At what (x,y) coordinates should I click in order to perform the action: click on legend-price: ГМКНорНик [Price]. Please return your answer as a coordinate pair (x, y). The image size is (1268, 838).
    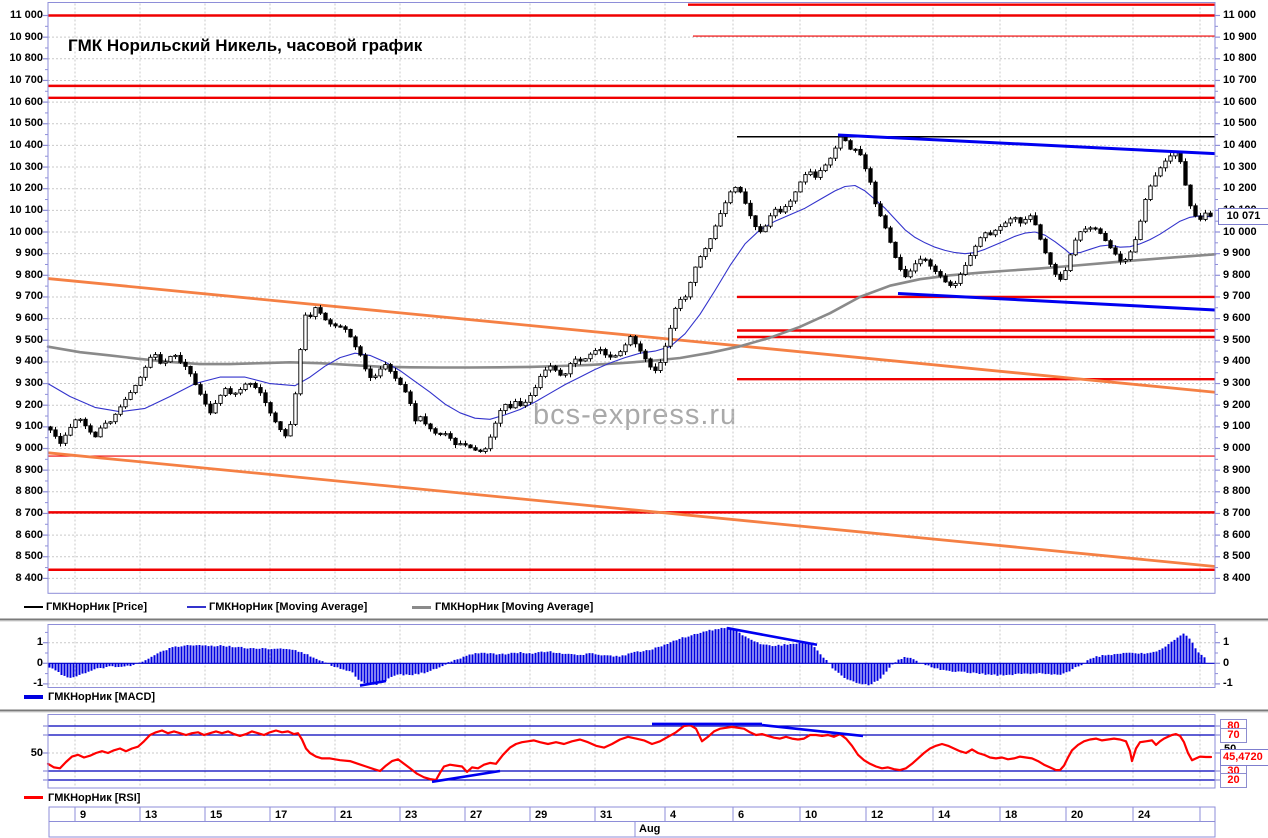
    Looking at the image, I should click on (104, 607).